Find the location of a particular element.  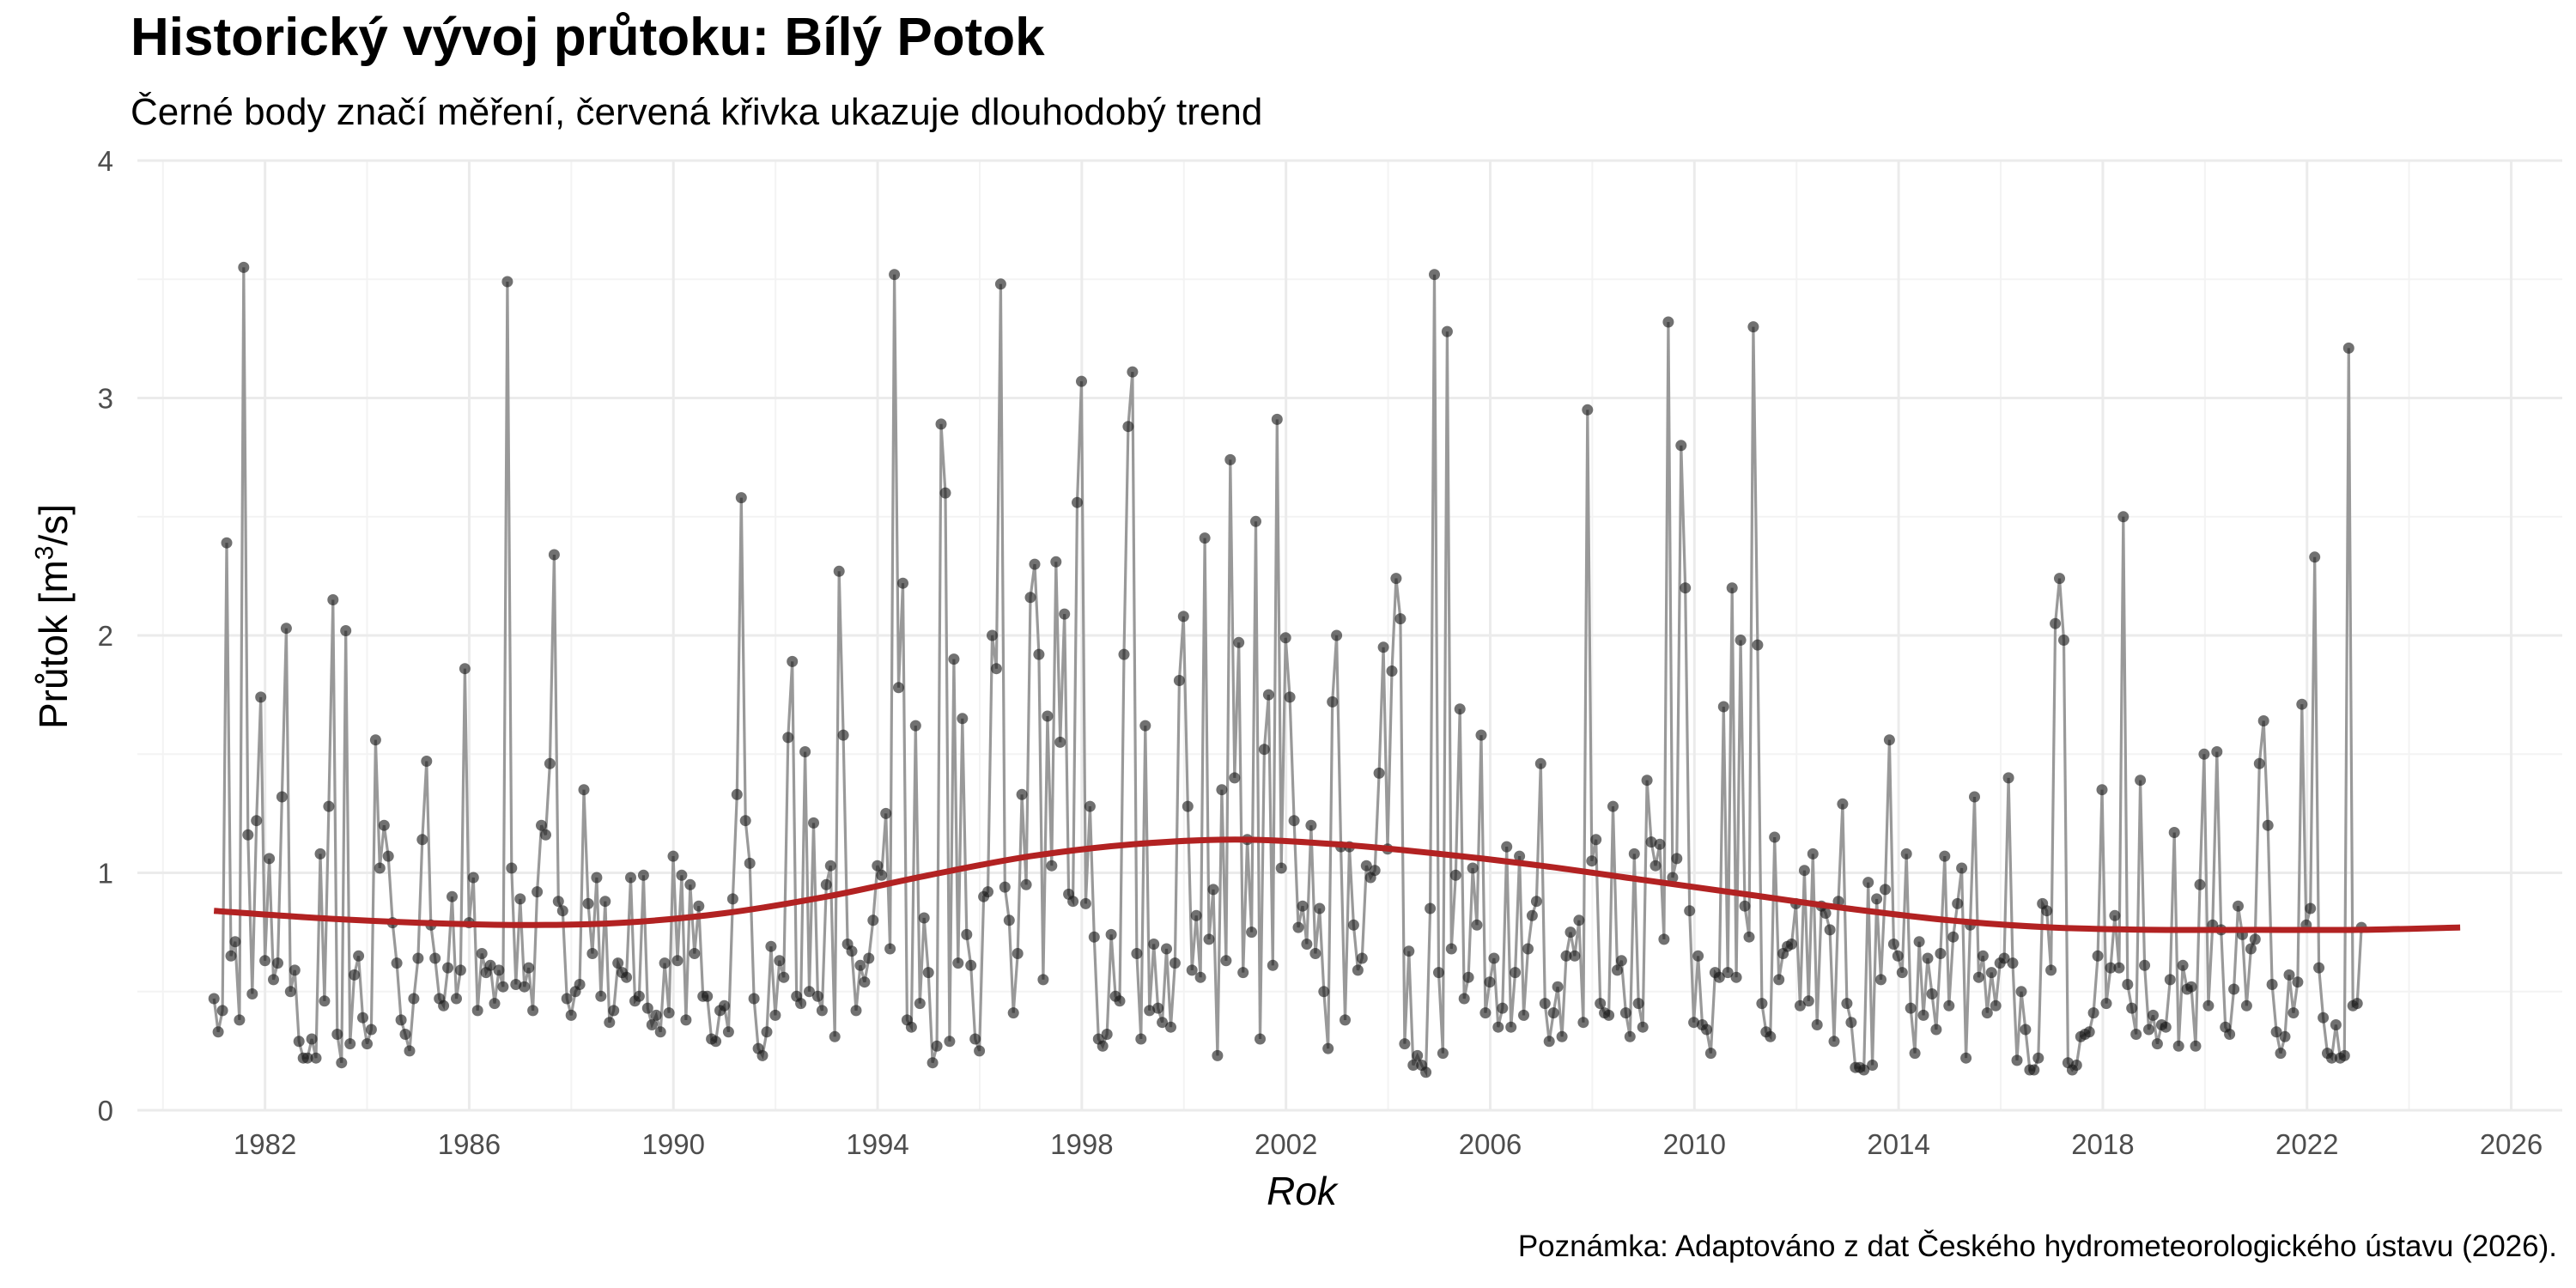

x-tick-label: 2018 is located at coordinates (2102, 1144).